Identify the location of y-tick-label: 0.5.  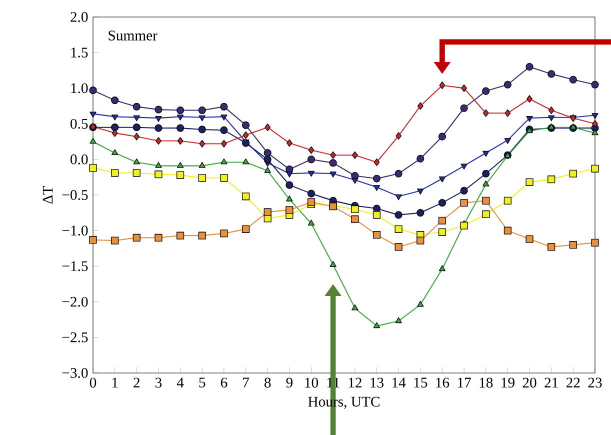
(79, 123).